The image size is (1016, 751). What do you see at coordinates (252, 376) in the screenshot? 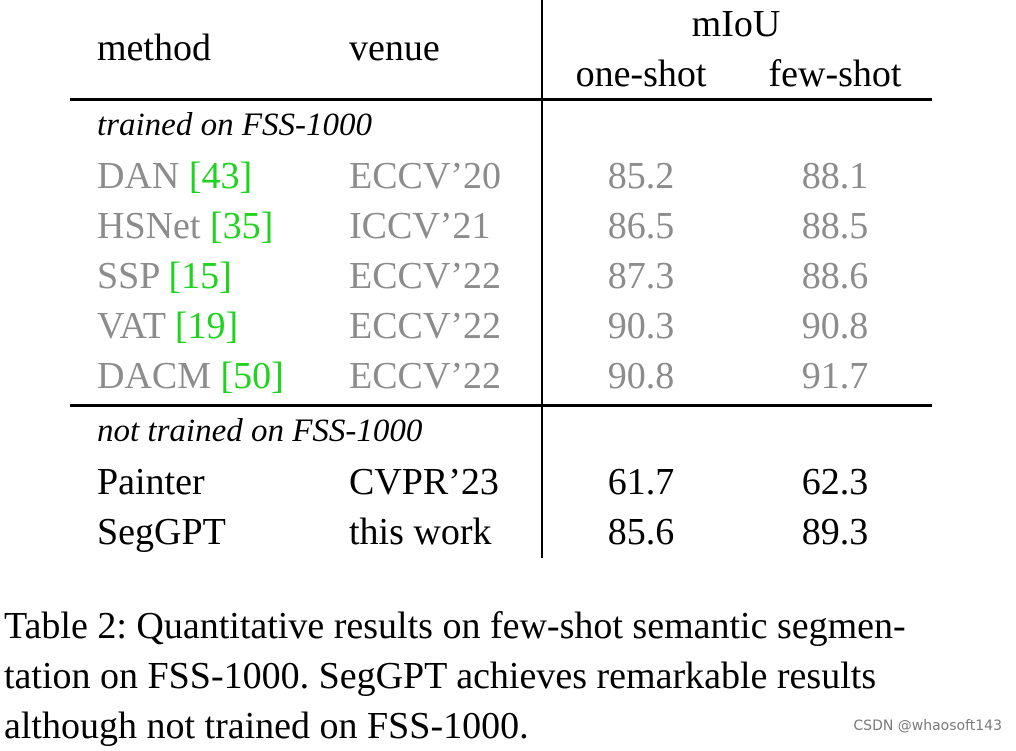
I see `citation: [50]` at bounding box center [252, 376].